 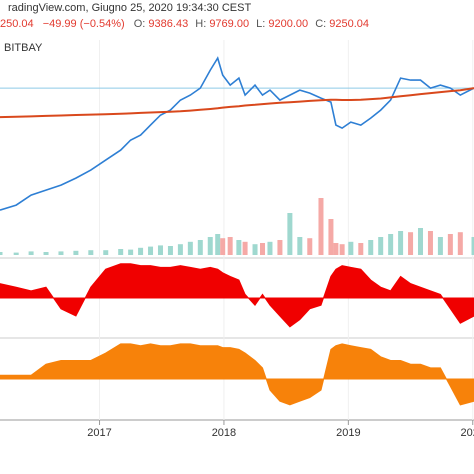 I want to click on x-tick-label: 2018, so click(x=224, y=433).